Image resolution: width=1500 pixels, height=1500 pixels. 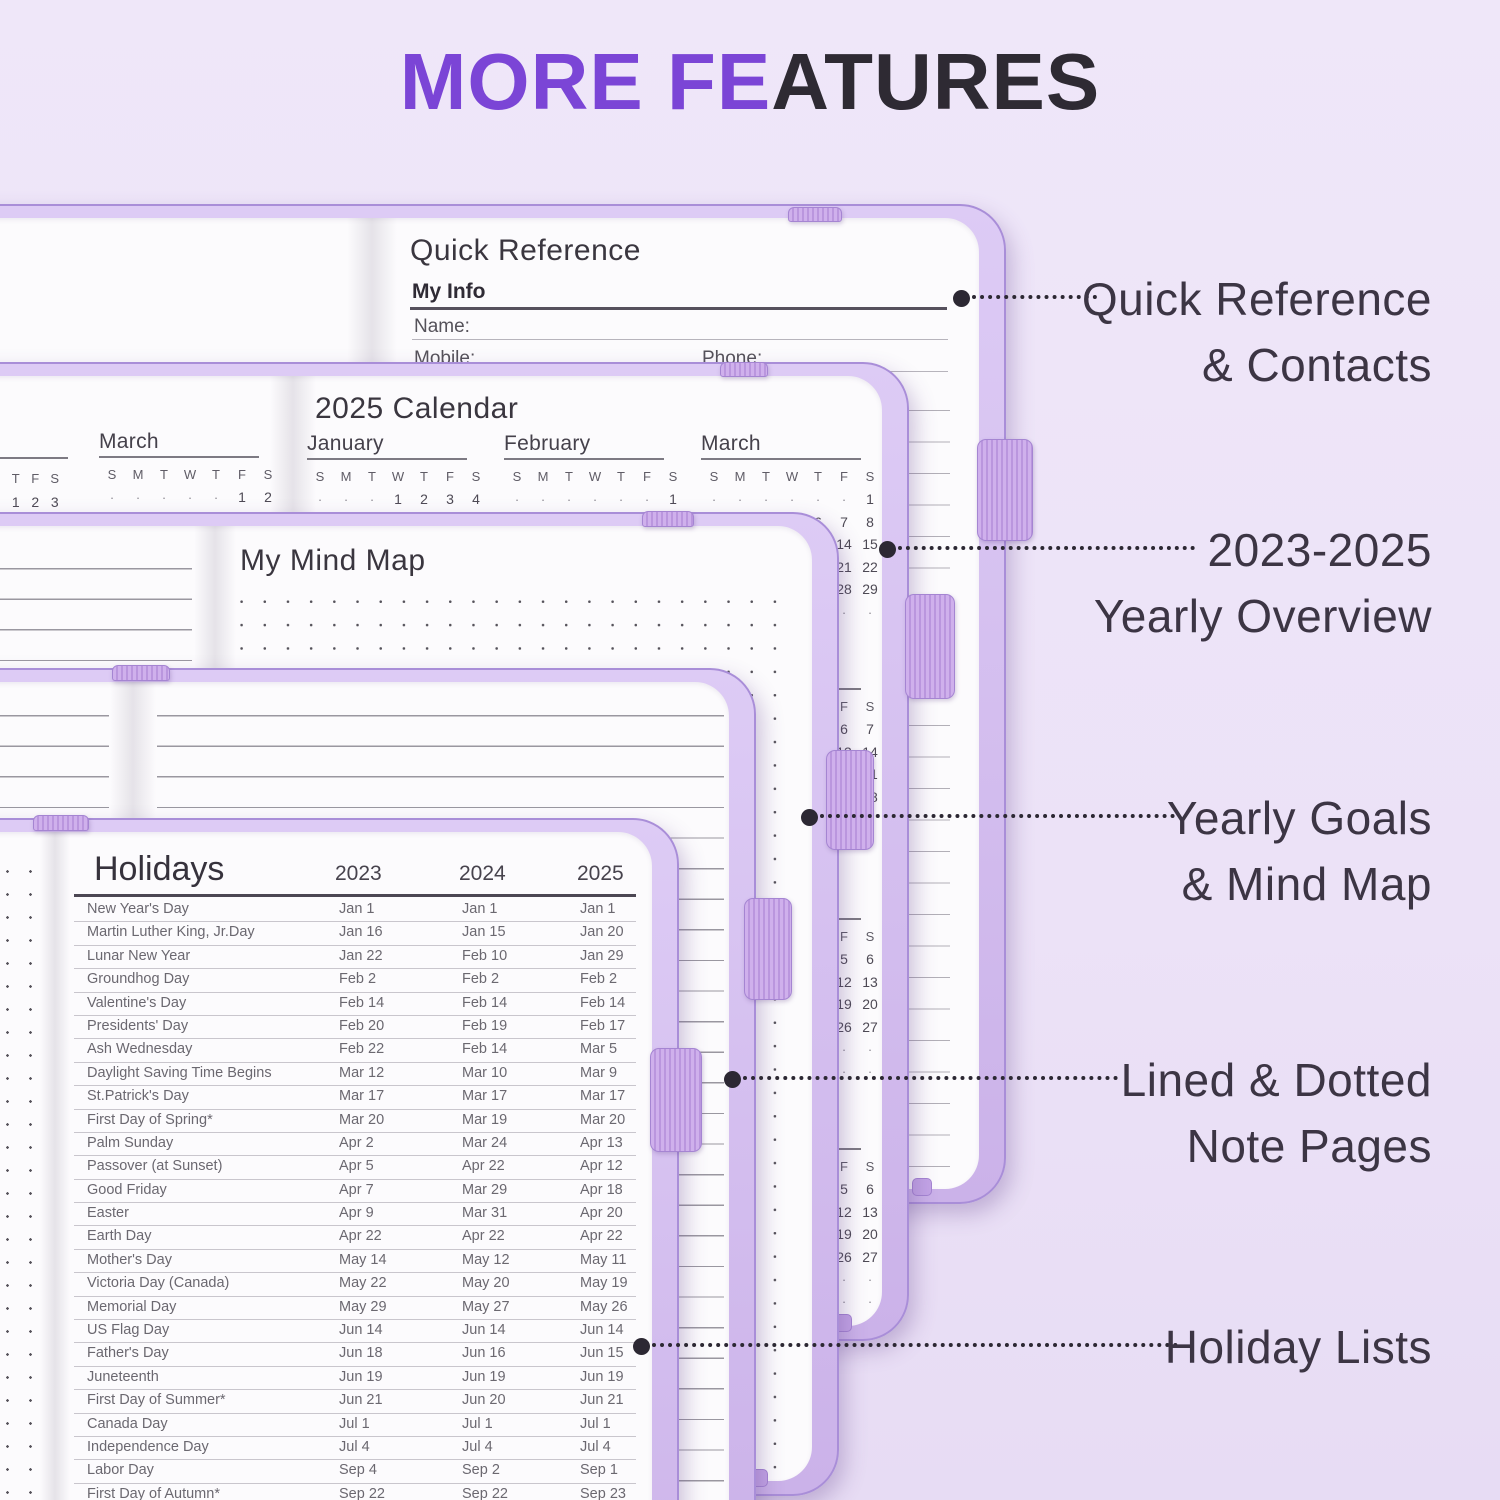 What do you see at coordinates (922, 1187) in the screenshot?
I see `elastic-nub` at bounding box center [922, 1187].